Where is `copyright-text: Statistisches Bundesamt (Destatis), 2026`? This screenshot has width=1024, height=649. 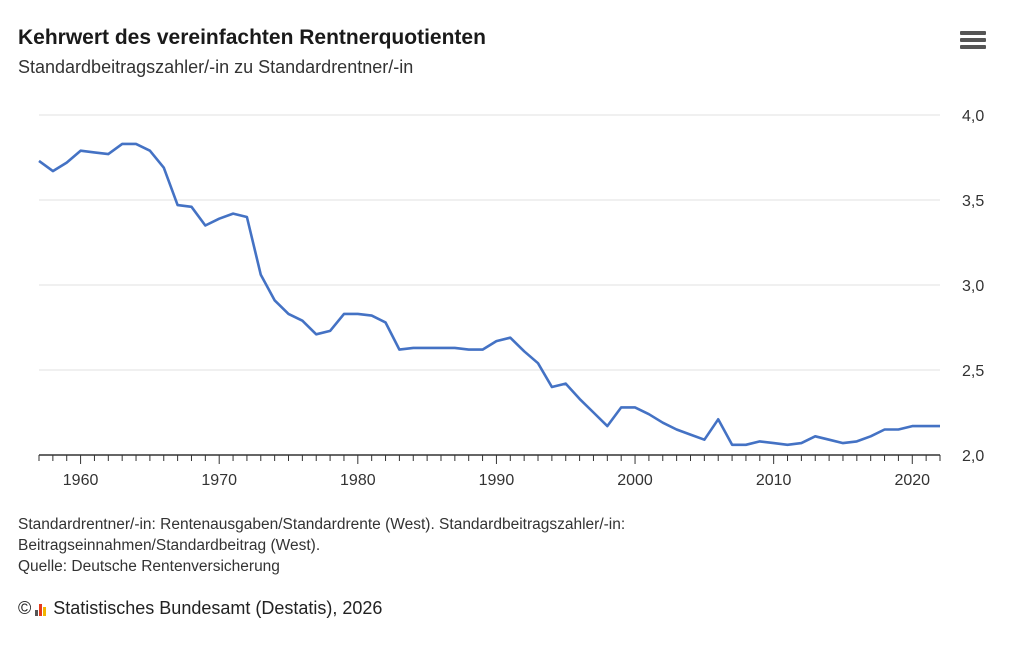 copyright-text: Statistisches Bundesamt (Destatis), 2026 is located at coordinates (218, 608).